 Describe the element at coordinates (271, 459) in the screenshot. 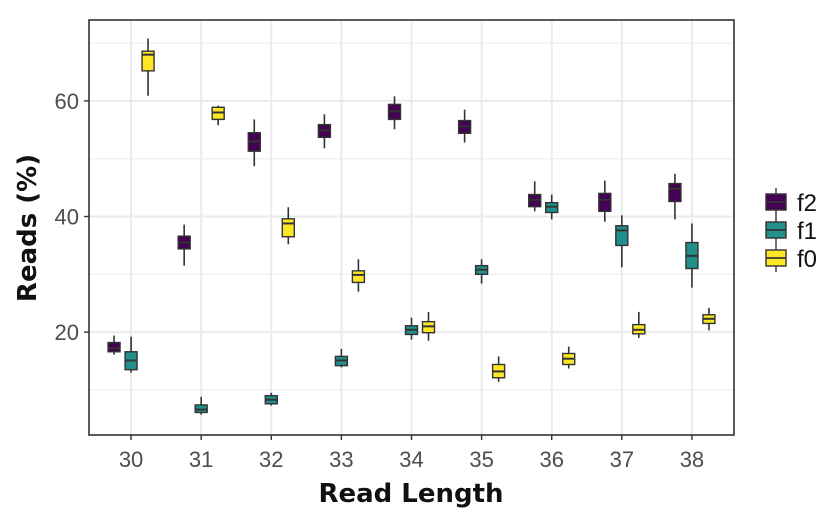

I see `x-tick-label: 32` at that location.